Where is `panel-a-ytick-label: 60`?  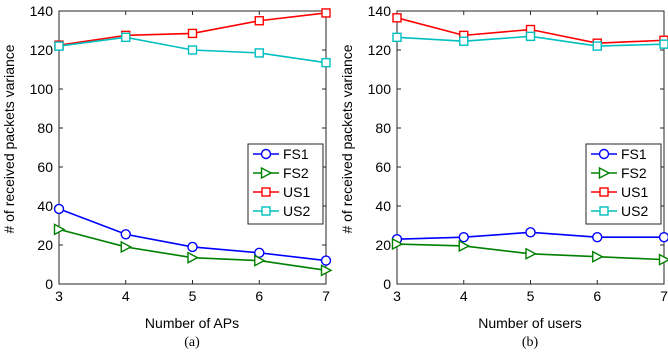
panel-a-ytick-label: 60 is located at coordinates (45, 167).